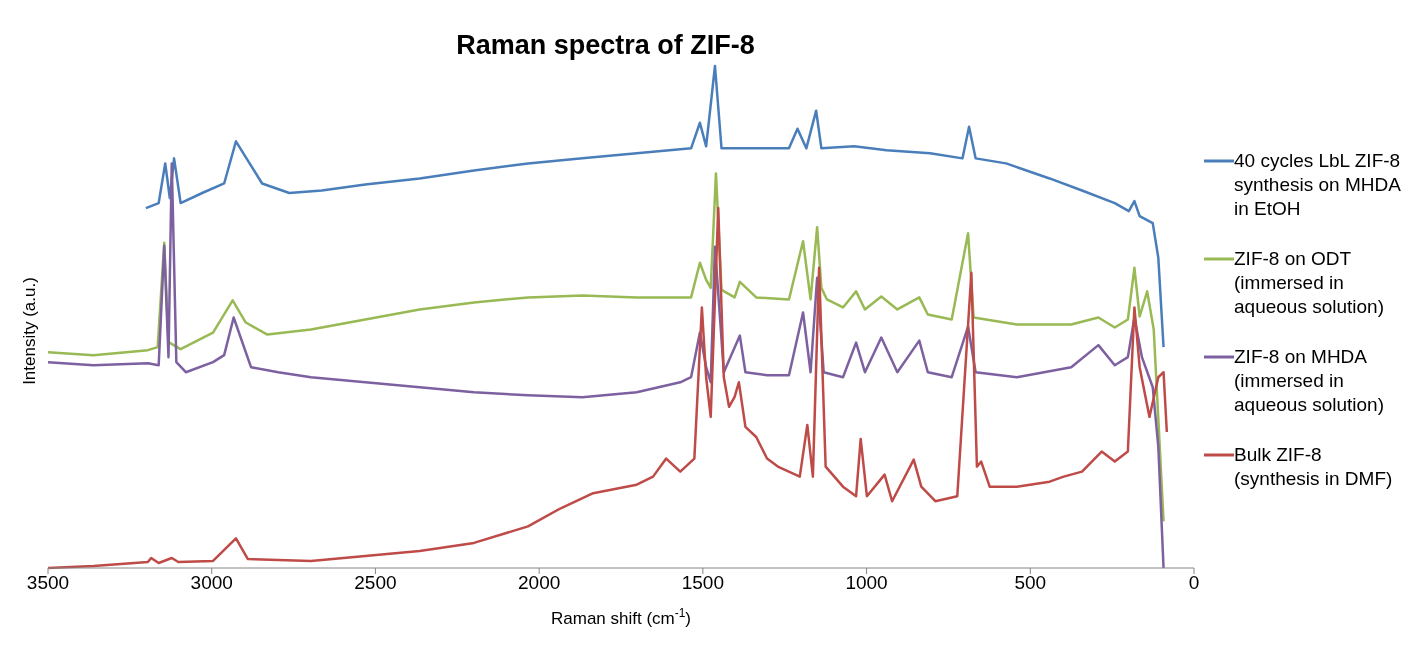 The image size is (1422, 666). I want to click on legend-label: 40 cycles LbL ZIF-8 synthesis on MHDA in EtOH, so click(1318, 185).